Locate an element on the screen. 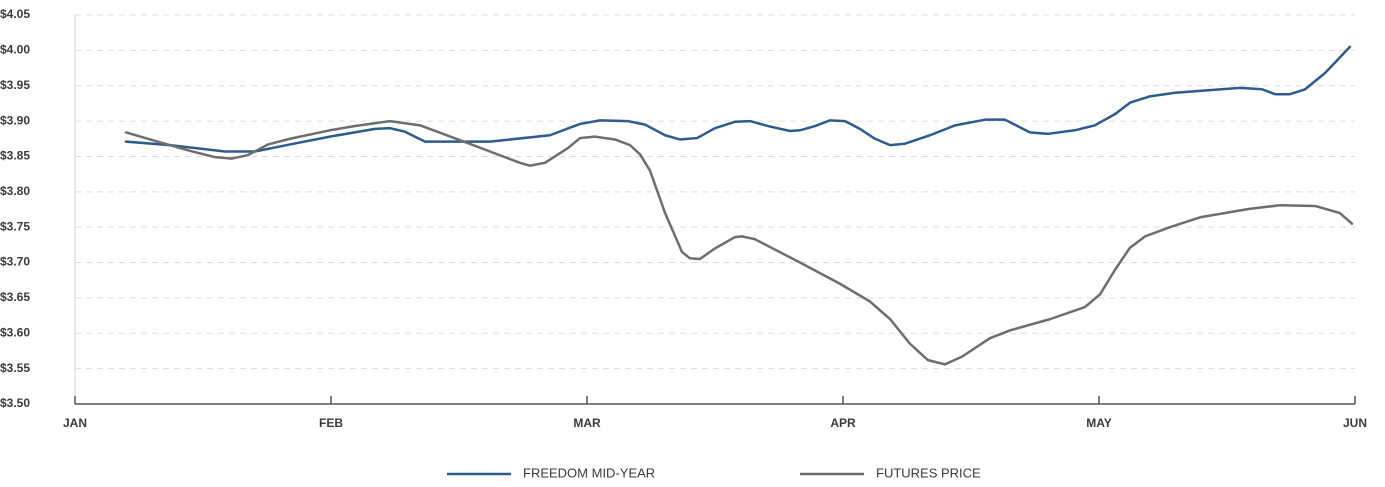  y-tick-label: $4.00 is located at coordinates (15, 50).